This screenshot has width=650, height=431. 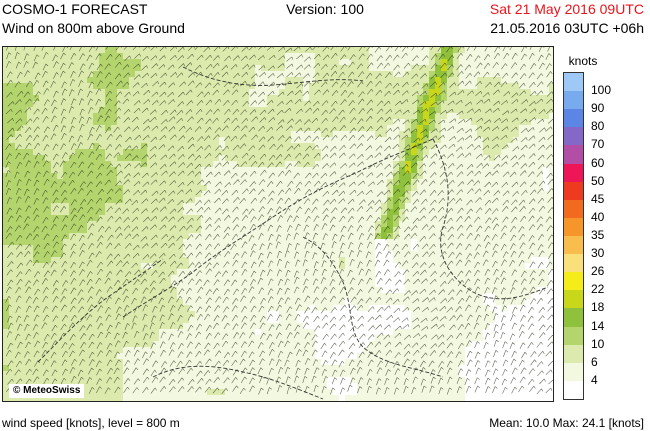 What do you see at coordinates (598, 162) in the screenshot?
I see `legend-tick-label: 60` at bounding box center [598, 162].